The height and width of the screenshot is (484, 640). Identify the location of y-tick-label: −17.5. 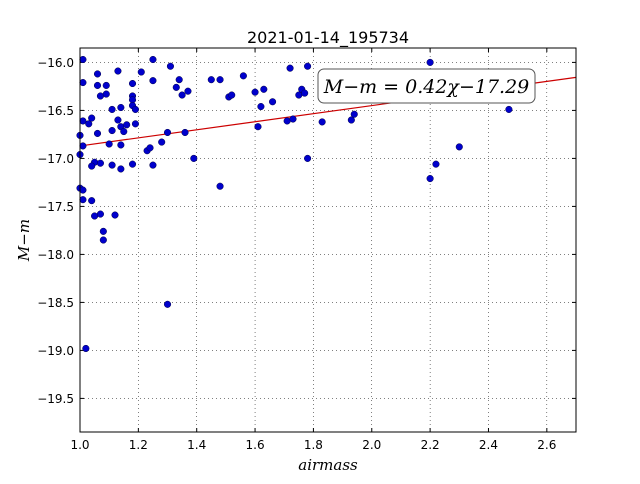
(55, 207).